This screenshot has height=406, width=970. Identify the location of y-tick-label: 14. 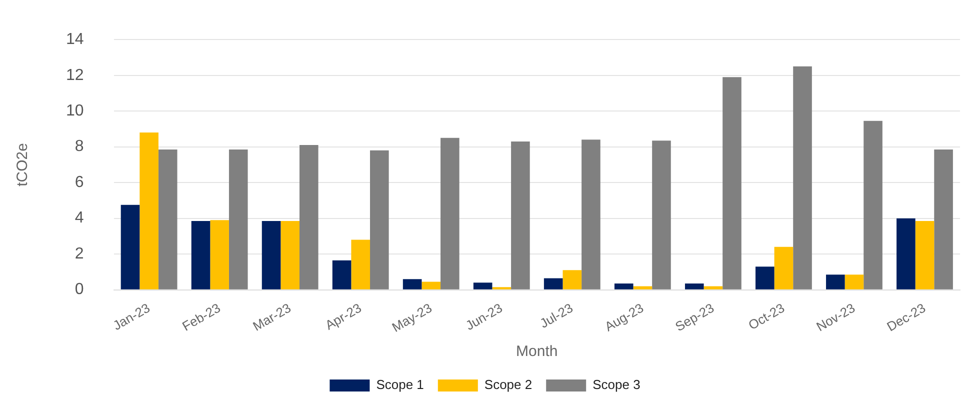
(75, 39).